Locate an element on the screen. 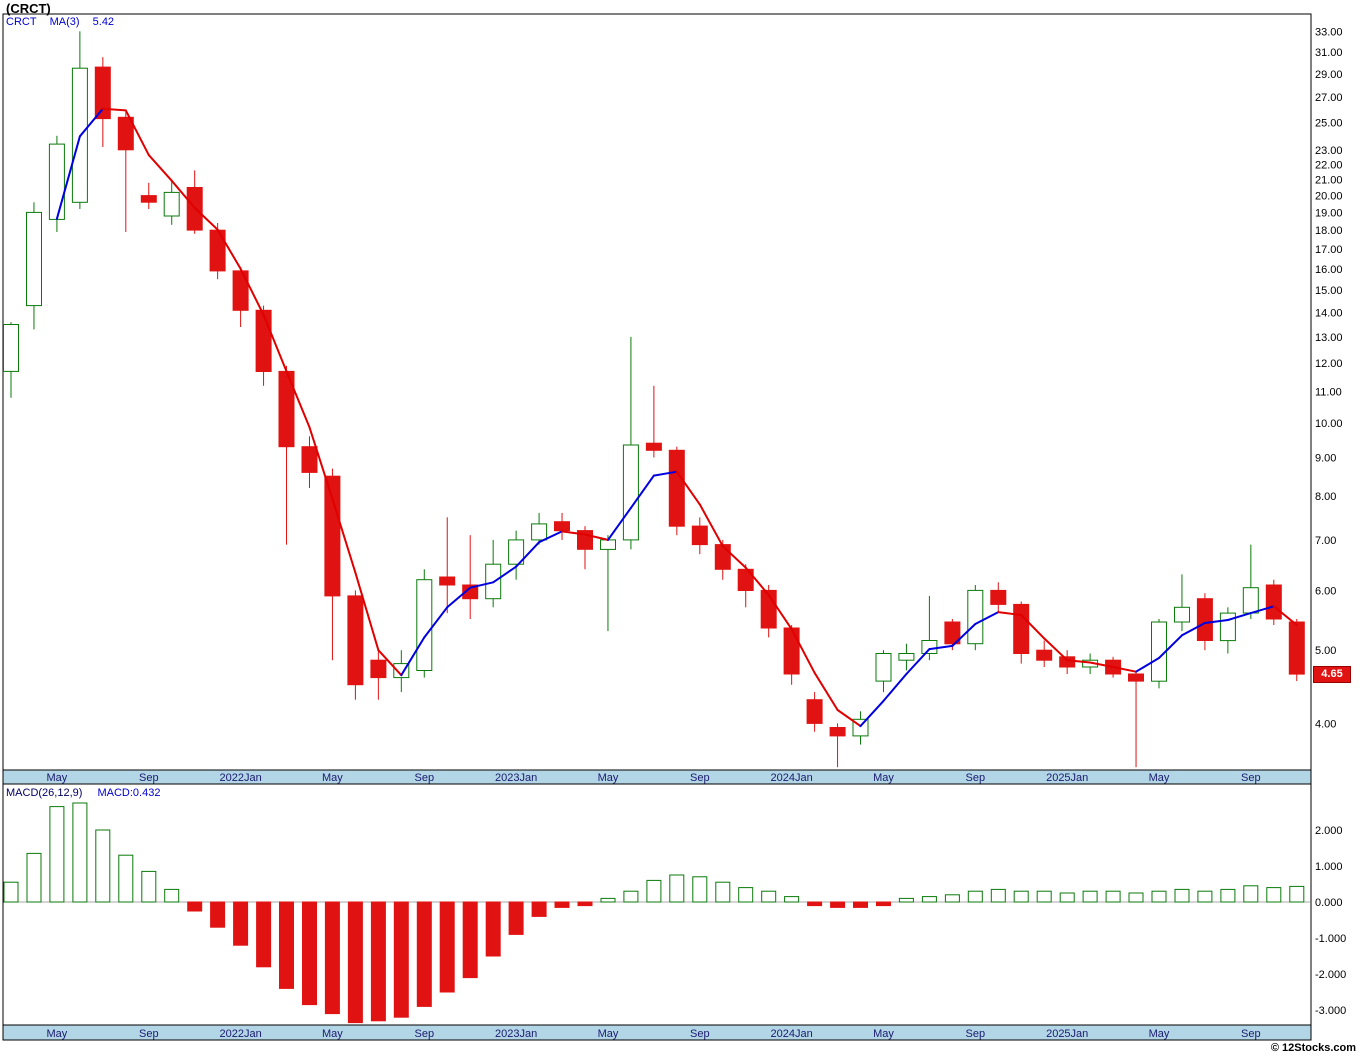  price-tick-label: 27.00 is located at coordinates (1329, 98).